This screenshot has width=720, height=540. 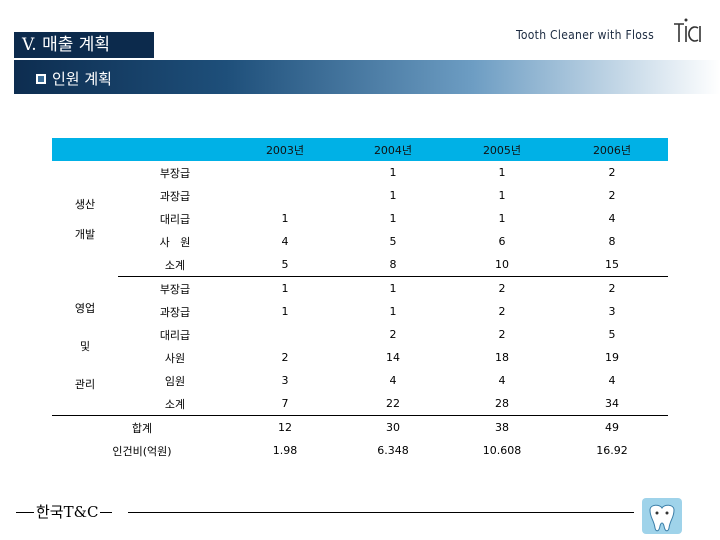 What do you see at coordinates (502, 427) in the screenshot?
I see `value-cell: 38` at bounding box center [502, 427].